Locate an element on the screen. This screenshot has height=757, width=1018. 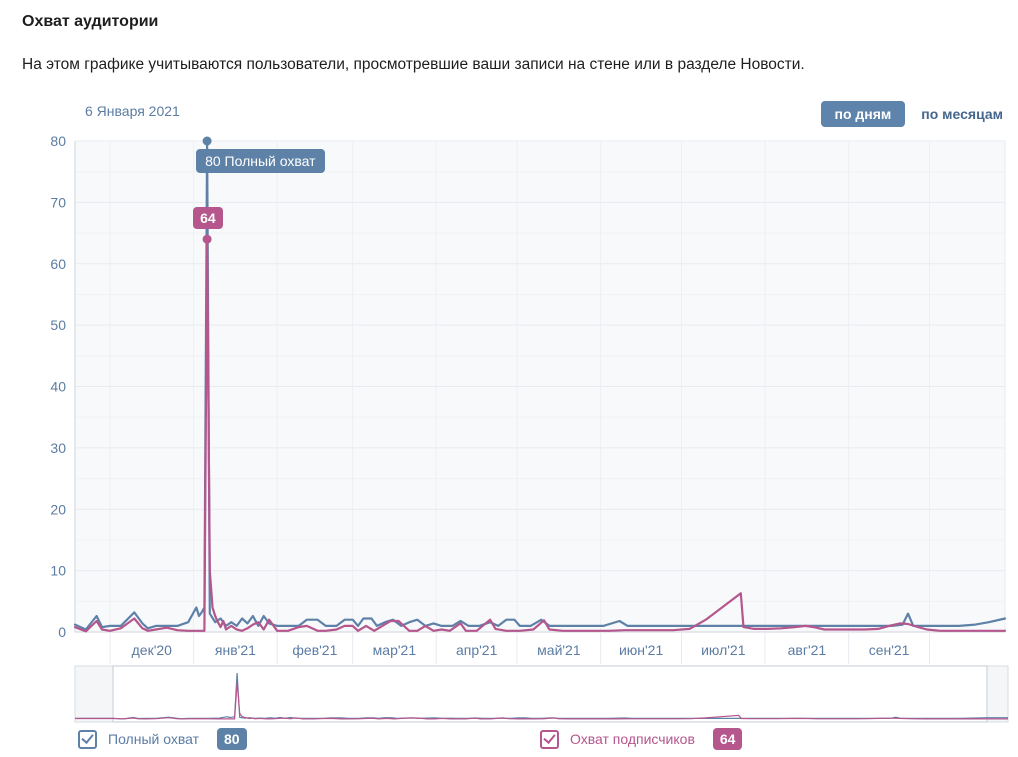
y-axis-tick-label: 80 is located at coordinates (58, 141).